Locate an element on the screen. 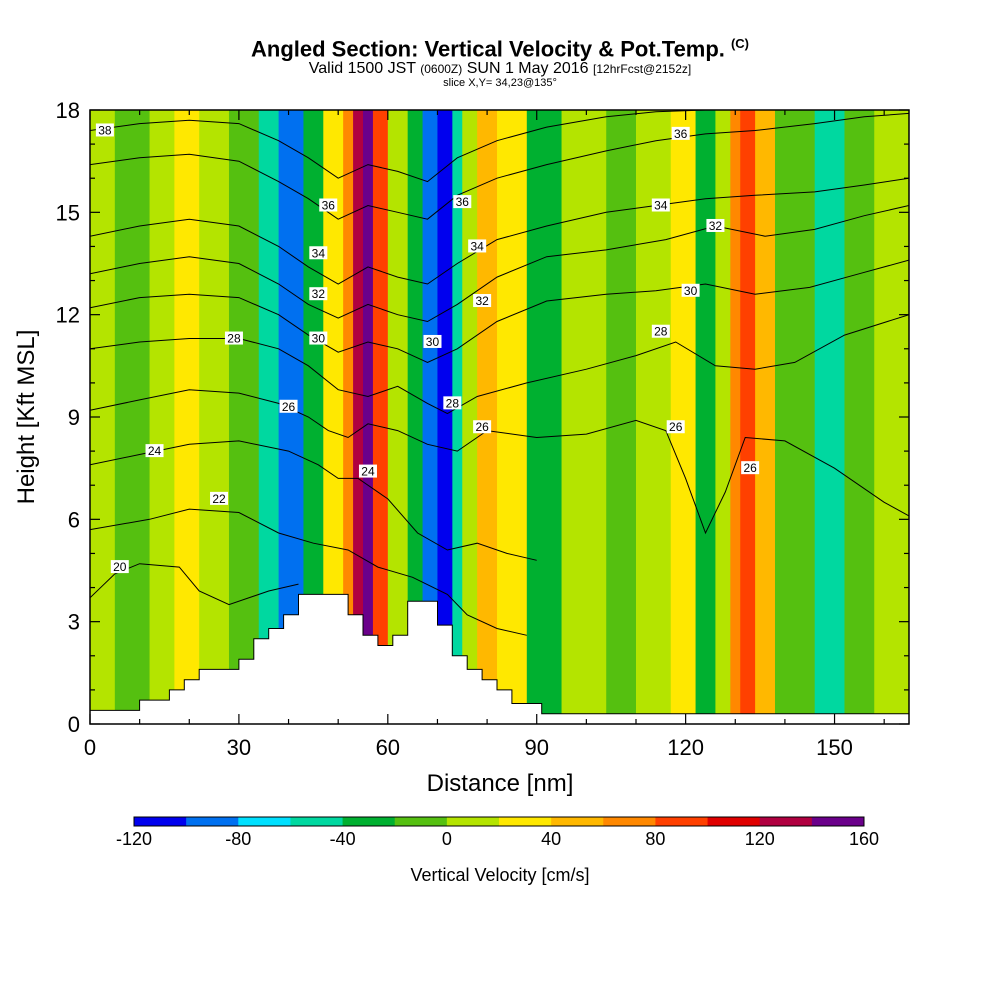 This screenshot has width=1000, height=1000. terrain-profile is located at coordinates (499, 658).